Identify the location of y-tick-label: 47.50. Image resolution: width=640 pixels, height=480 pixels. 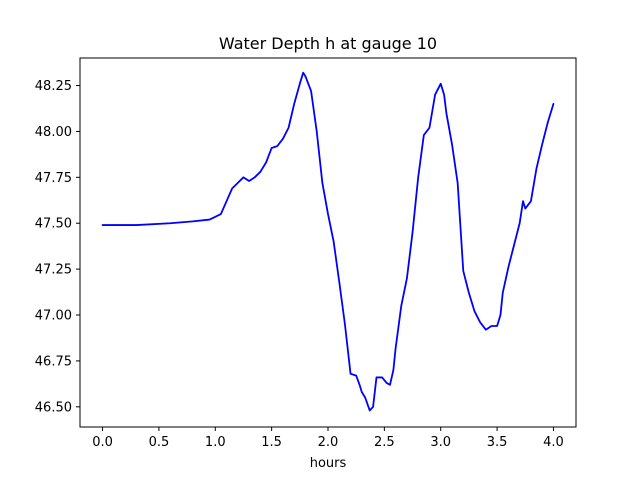
(53, 224).